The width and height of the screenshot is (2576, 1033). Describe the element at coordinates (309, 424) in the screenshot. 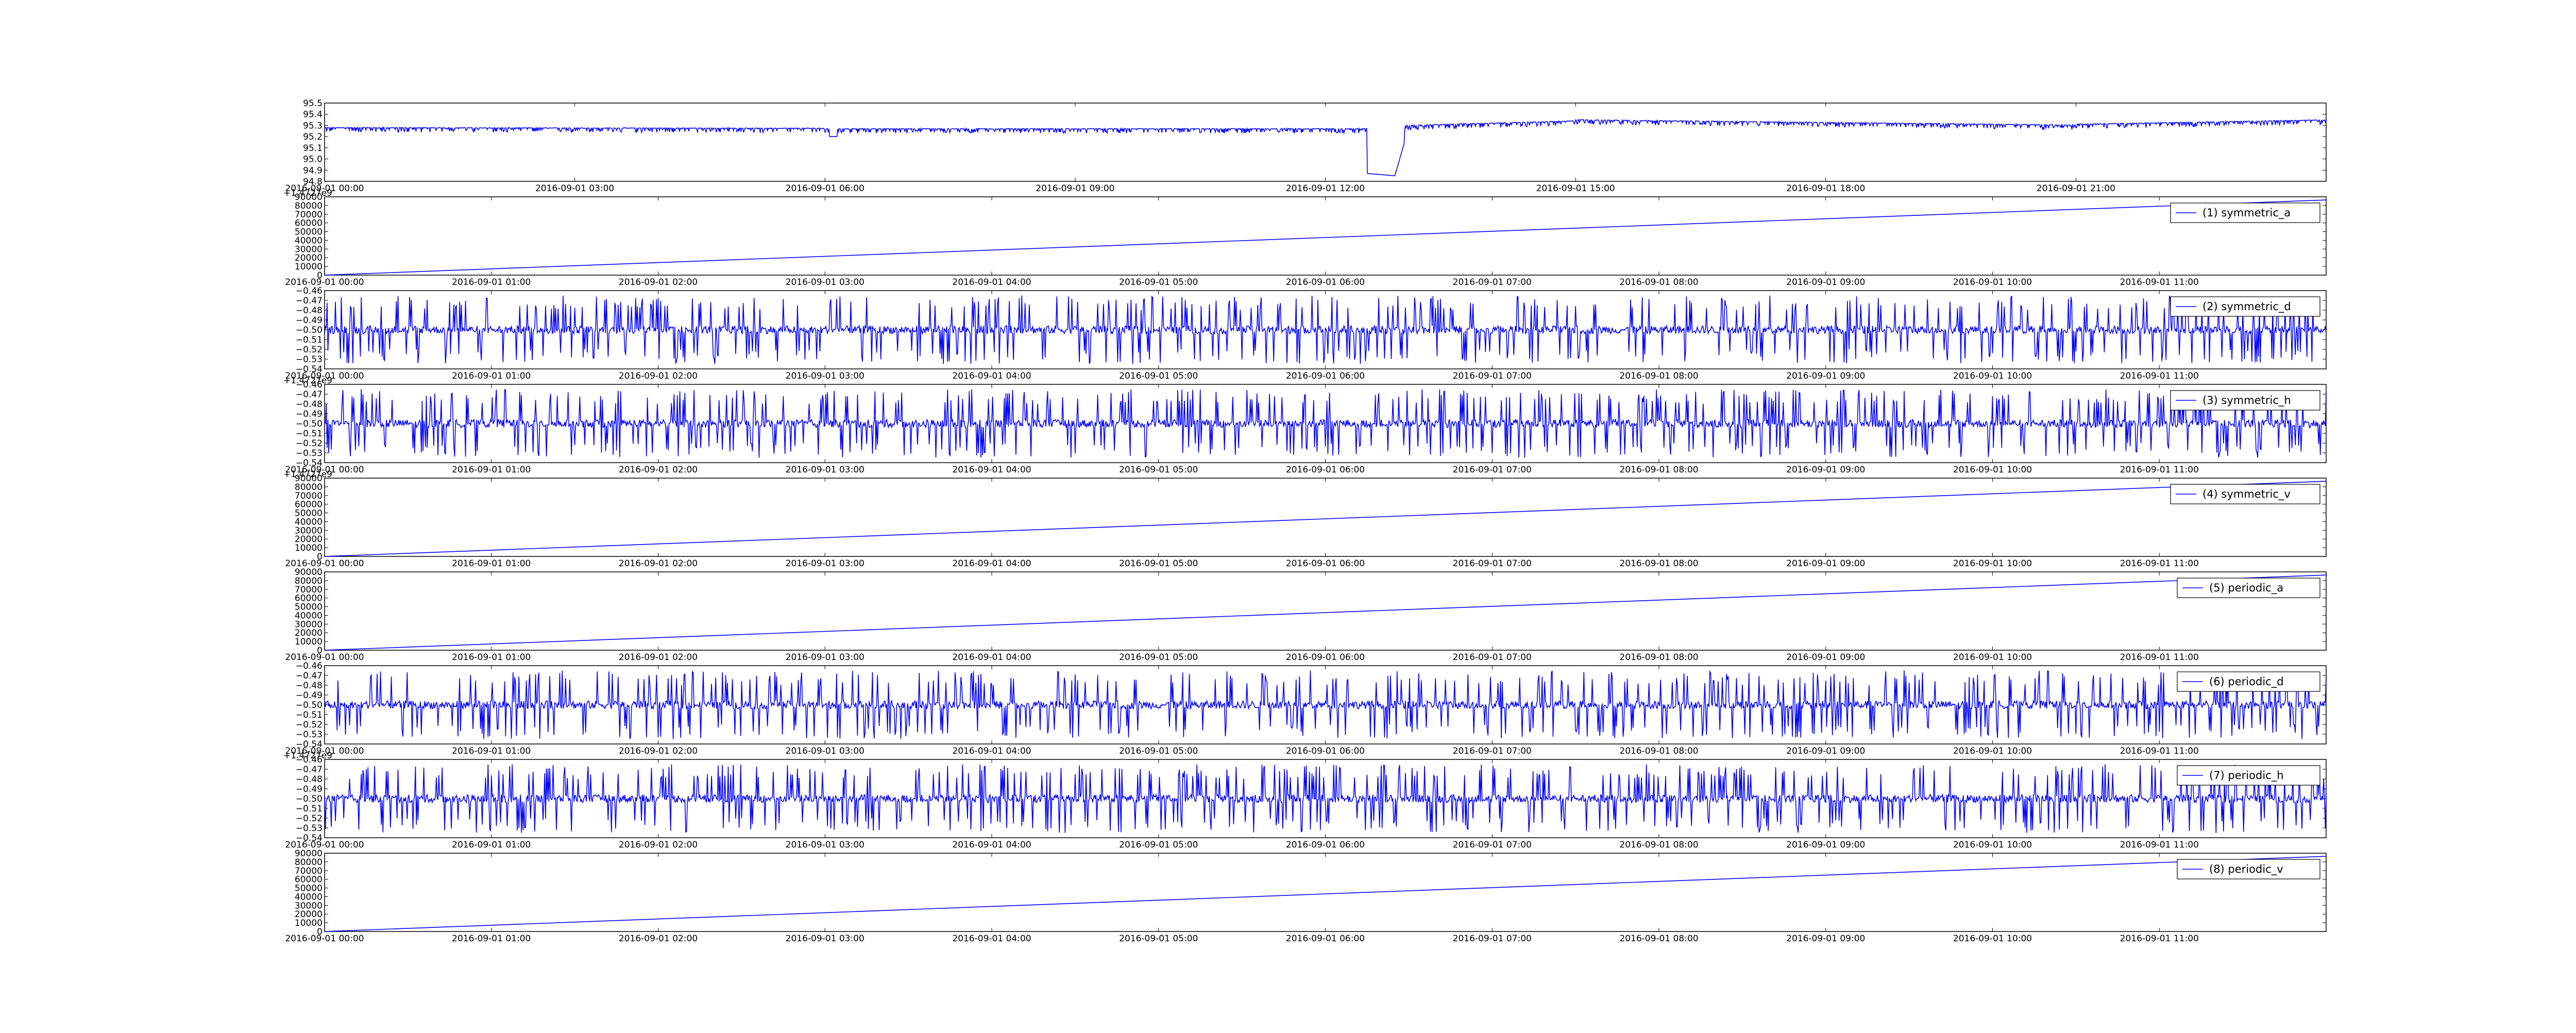

I see `y-tick-label-3-4: −0.50` at that location.